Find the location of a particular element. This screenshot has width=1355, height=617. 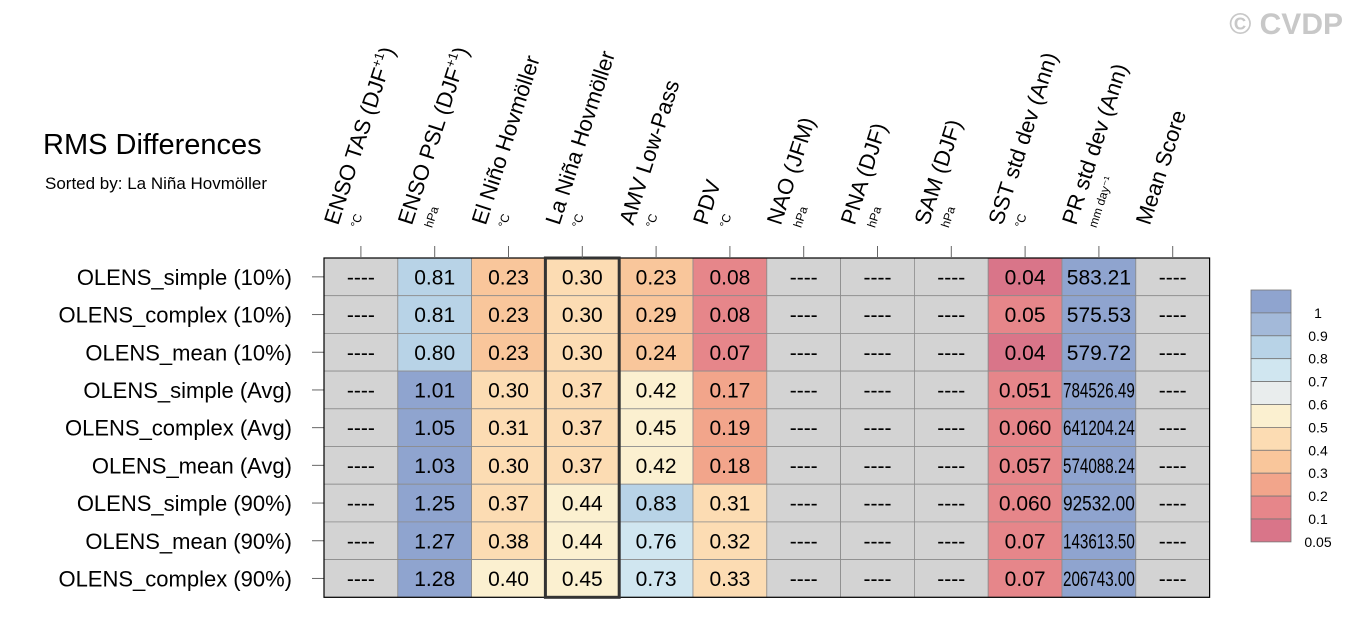

cell-value: 0.29 is located at coordinates (656, 315).